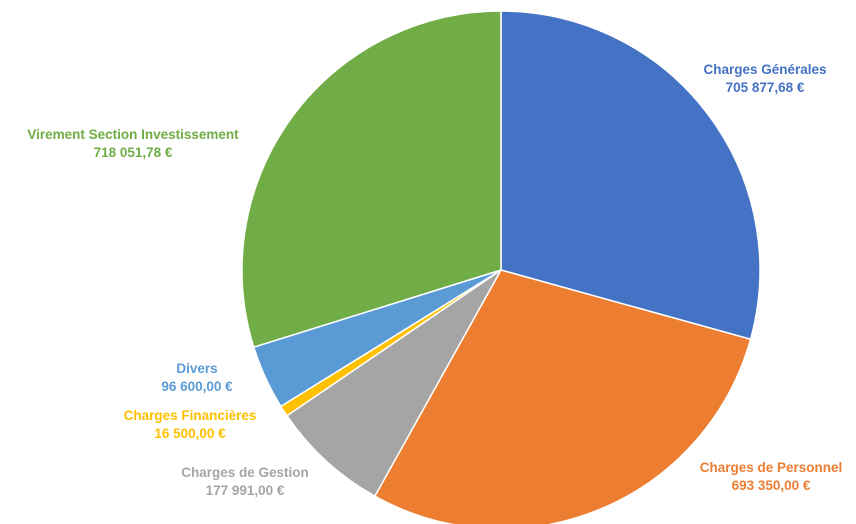 The image size is (856, 524). Describe the element at coordinates (190, 433) in the screenshot. I see `slice-value-charges-financi-res: 16 500,00 €` at that location.